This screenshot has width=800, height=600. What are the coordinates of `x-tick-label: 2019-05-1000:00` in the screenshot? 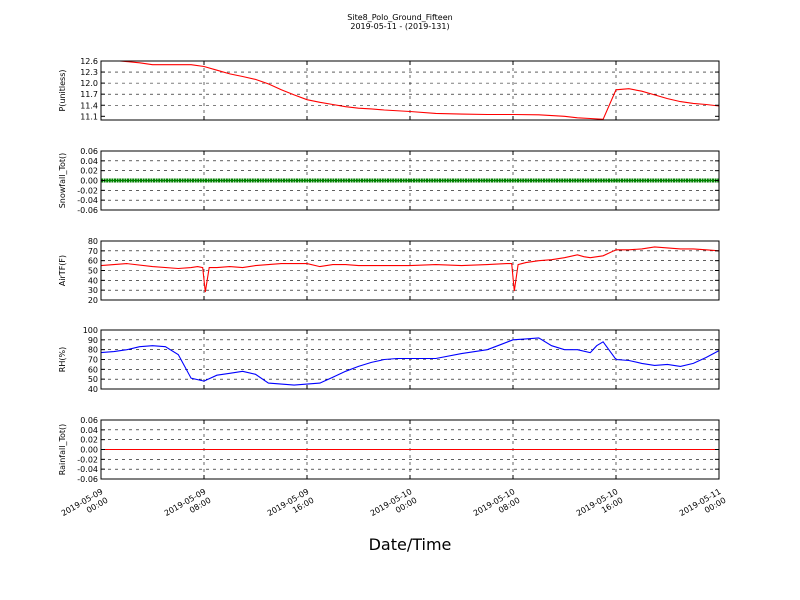 It's located at (394, 507).